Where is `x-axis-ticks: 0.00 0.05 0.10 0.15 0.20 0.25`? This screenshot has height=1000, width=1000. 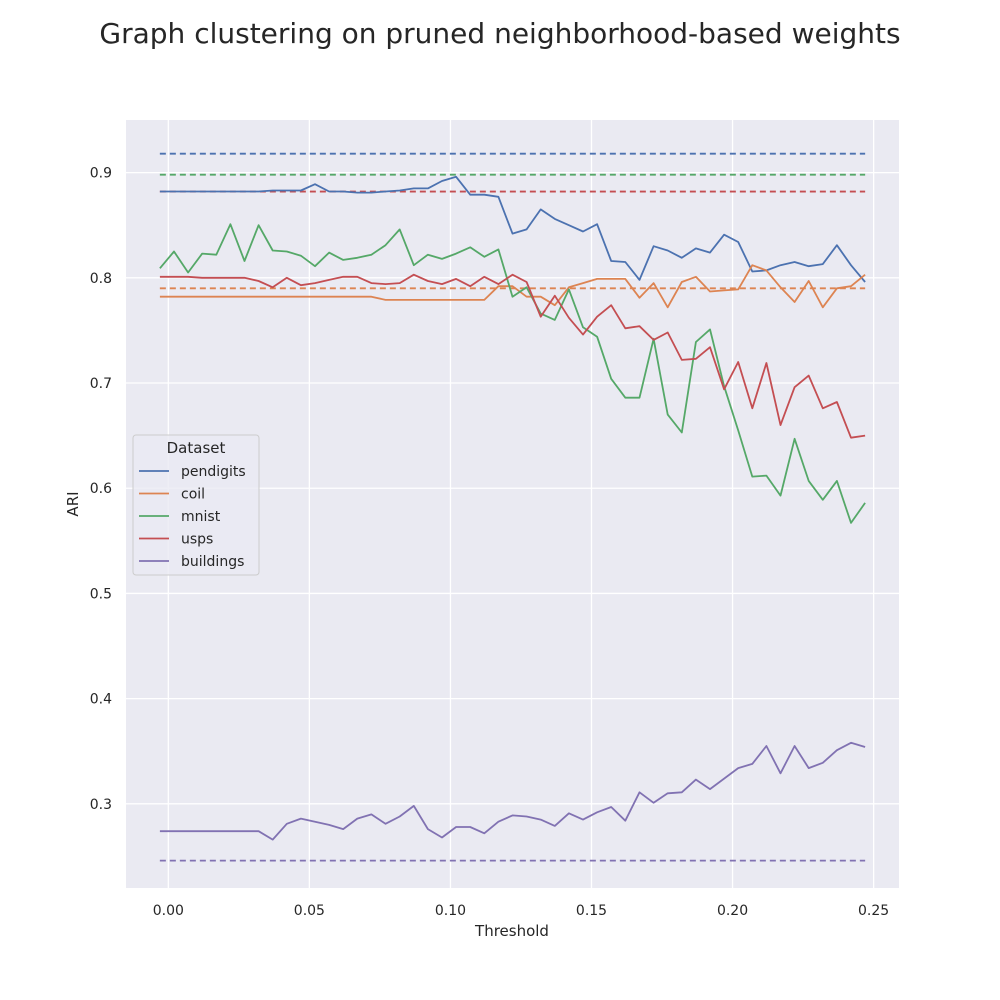 x-axis-ticks: 0.00 0.05 0.10 0.15 0.20 0.25 is located at coordinates (521, 911).